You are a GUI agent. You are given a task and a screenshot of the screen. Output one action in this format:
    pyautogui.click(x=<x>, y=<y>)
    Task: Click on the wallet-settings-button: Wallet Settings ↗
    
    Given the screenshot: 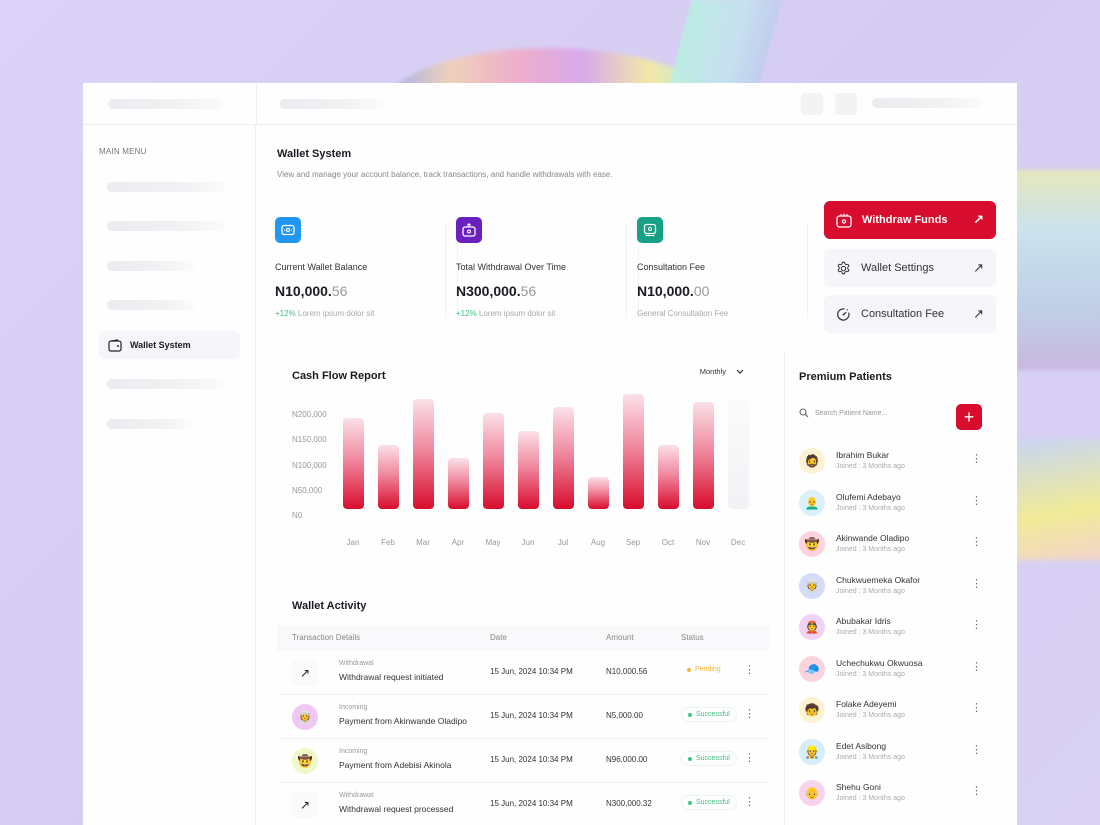 What is the action you would take?
    pyautogui.click(x=910, y=268)
    